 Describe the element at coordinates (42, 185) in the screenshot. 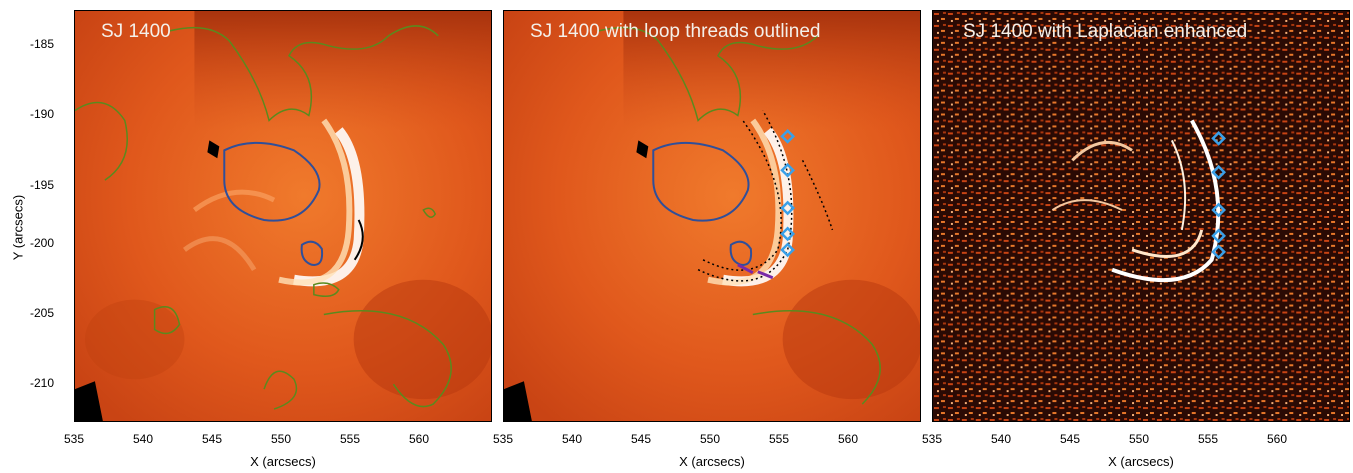

I see `y-tick: -195` at that location.